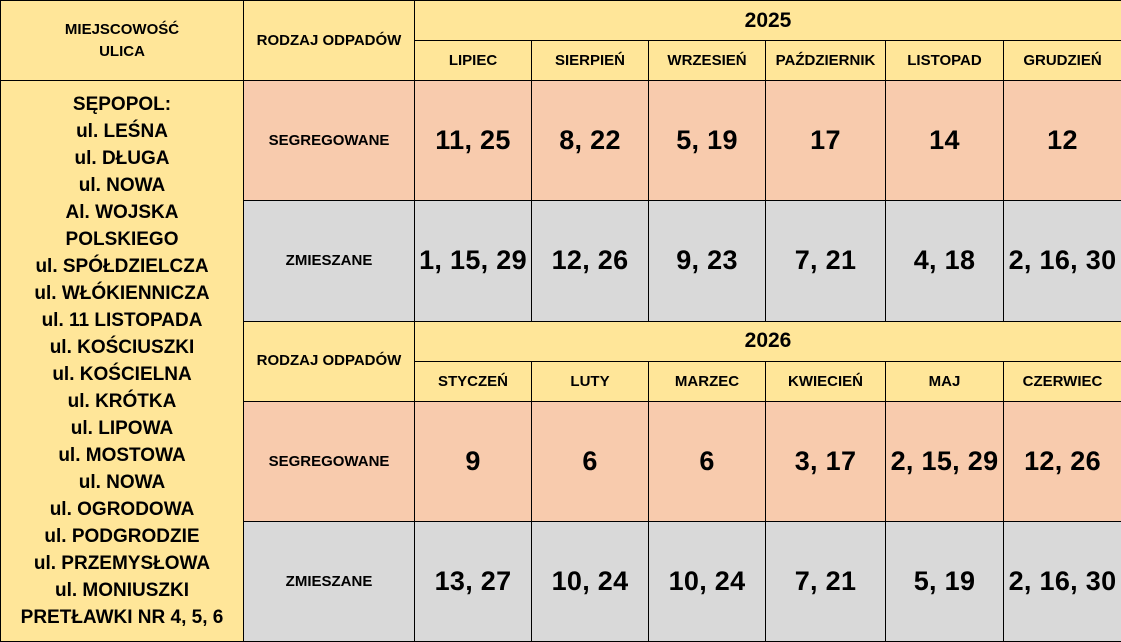 The image size is (1121, 642). I want to click on month-header: LUTY, so click(590, 381).